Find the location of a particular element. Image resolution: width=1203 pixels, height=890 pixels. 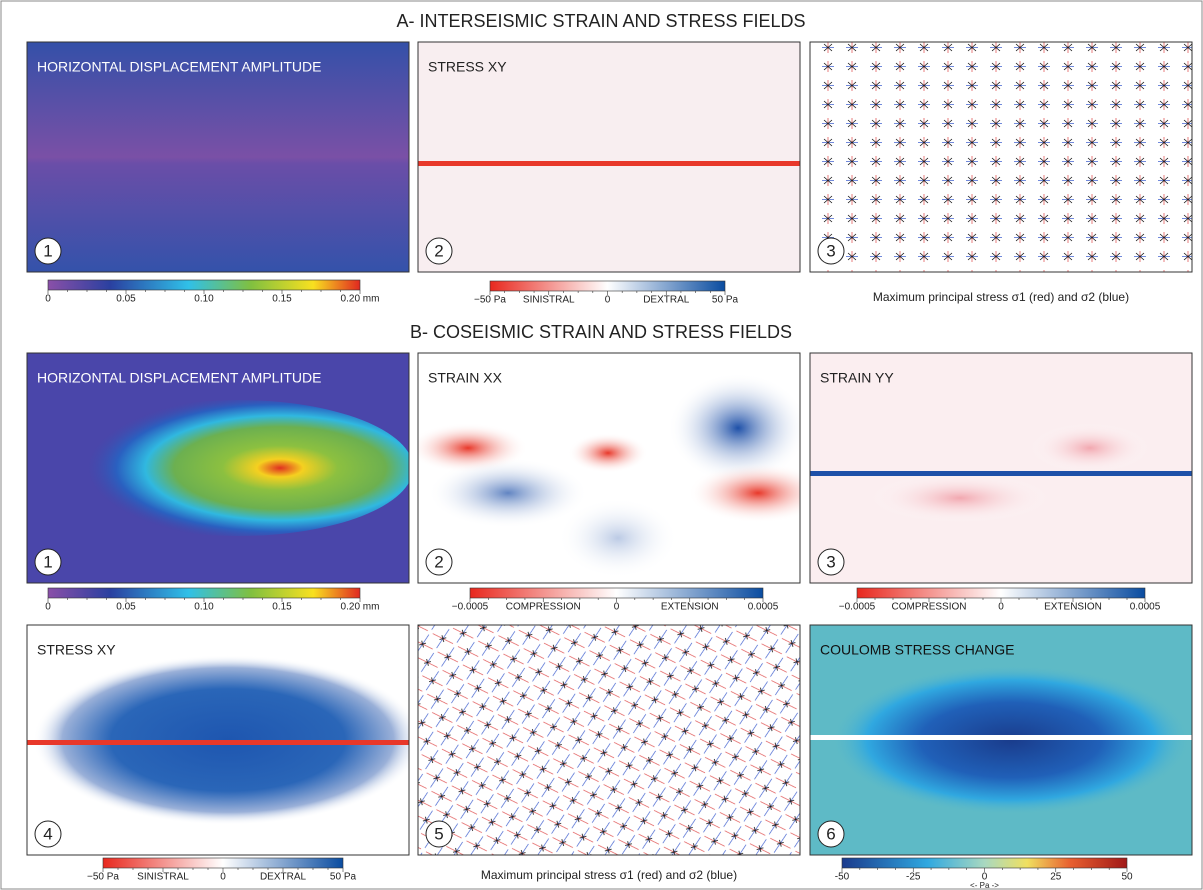

panel-number: 1 is located at coordinates (47, 250).